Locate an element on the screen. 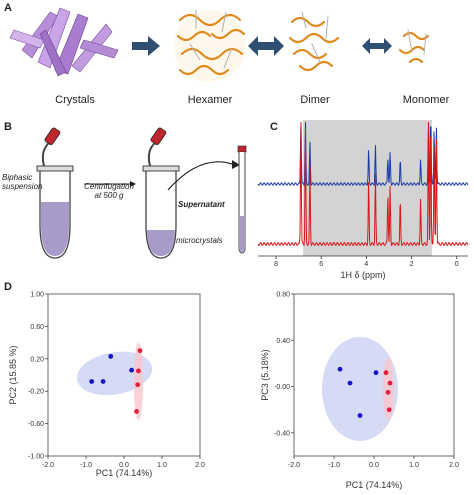 This screenshot has width=474, height=495. label-monomer: Monomer is located at coordinates (426, 100).